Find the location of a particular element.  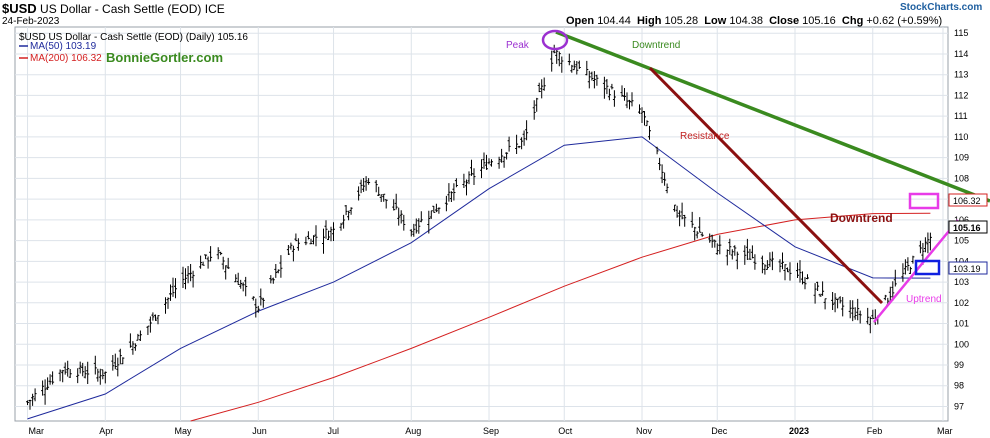

x-tick-label: Jun is located at coordinates (259, 431).